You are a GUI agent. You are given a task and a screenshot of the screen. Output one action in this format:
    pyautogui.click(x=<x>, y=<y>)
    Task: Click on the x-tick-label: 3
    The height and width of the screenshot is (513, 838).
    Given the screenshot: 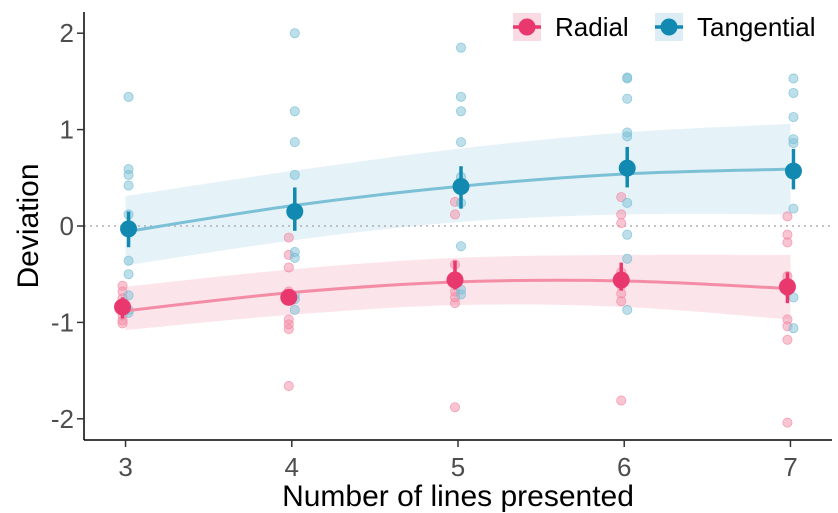 What is the action you would take?
    pyautogui.click(x=125, y=467)
    